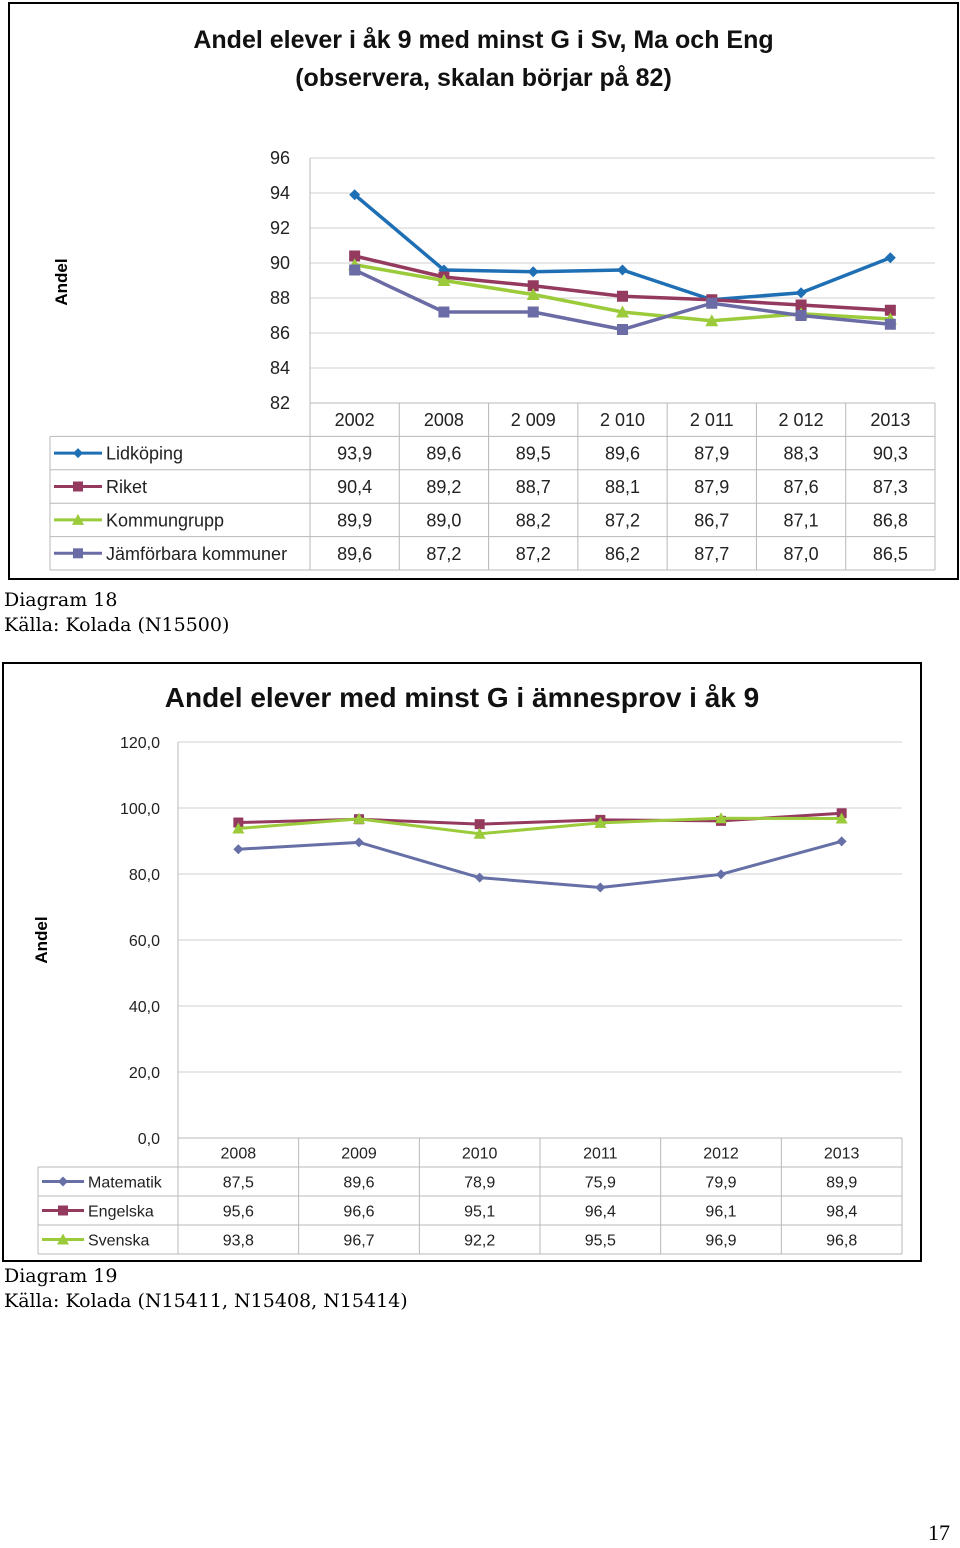  I want to click on y-tick-label: 60,0, so click(144, 941).